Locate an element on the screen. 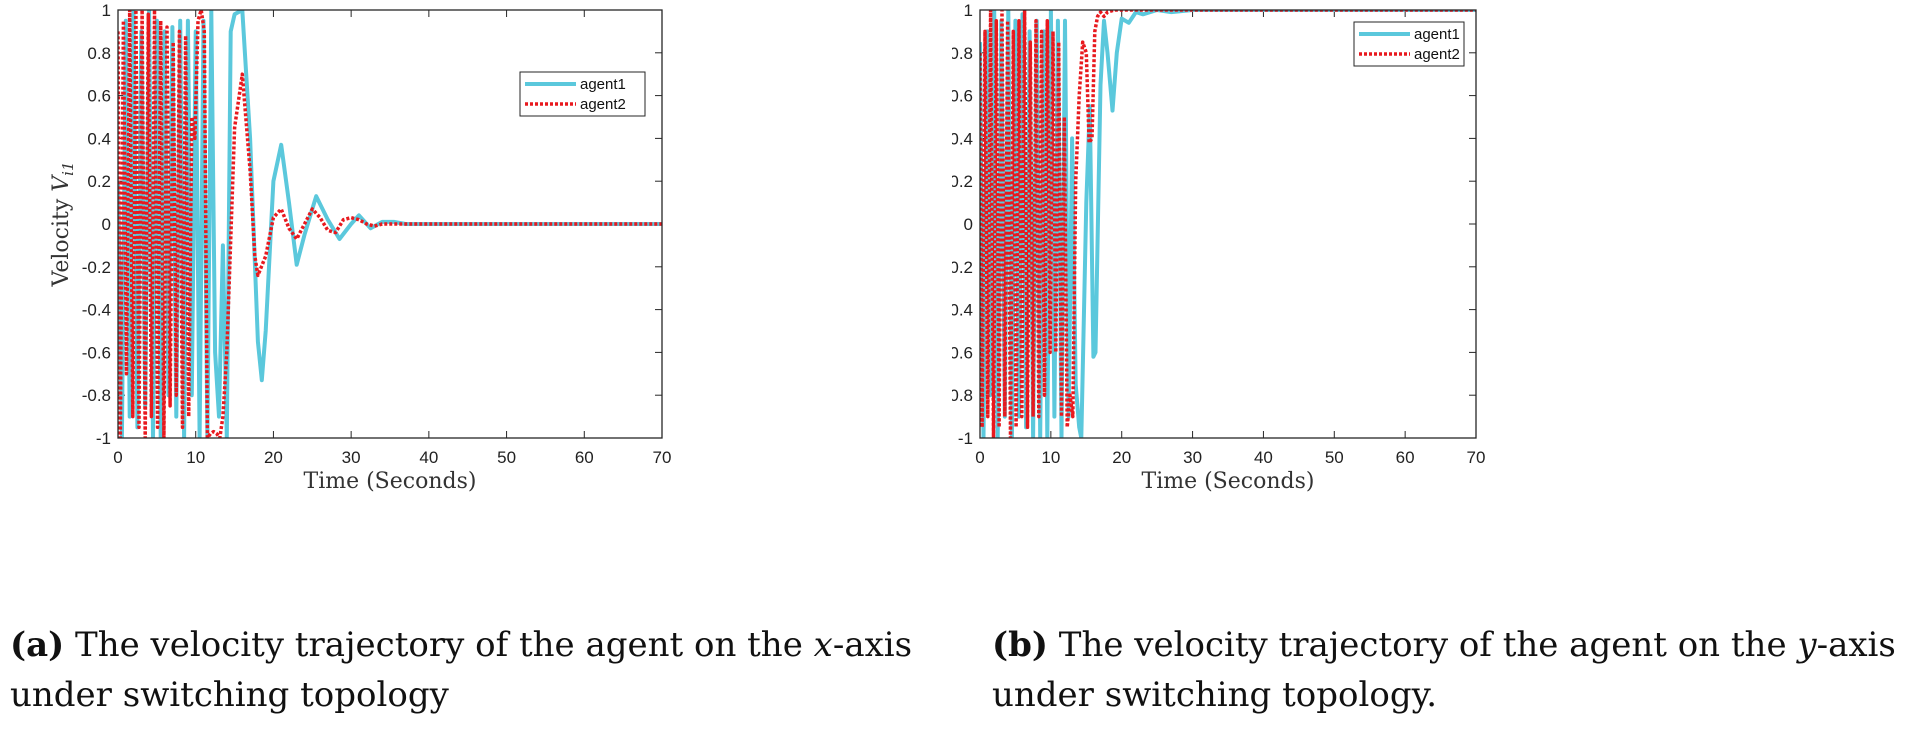 This screenshot has width=1905, height=738. y-axis-label: Velocity Vi1 is located at coordinates (63, 224).